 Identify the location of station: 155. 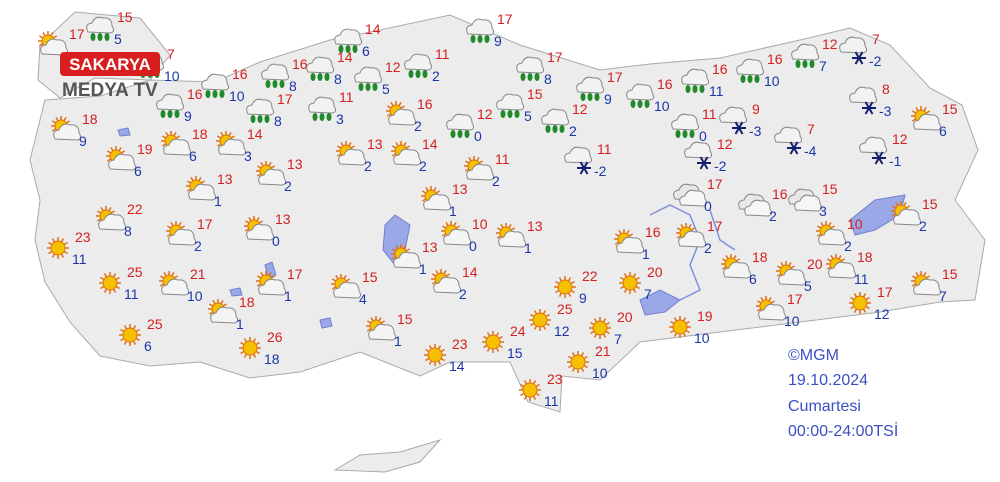
(109, 28).